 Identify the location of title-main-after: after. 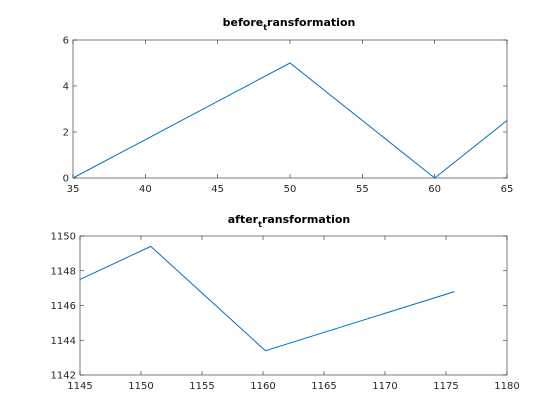
(243, 219).